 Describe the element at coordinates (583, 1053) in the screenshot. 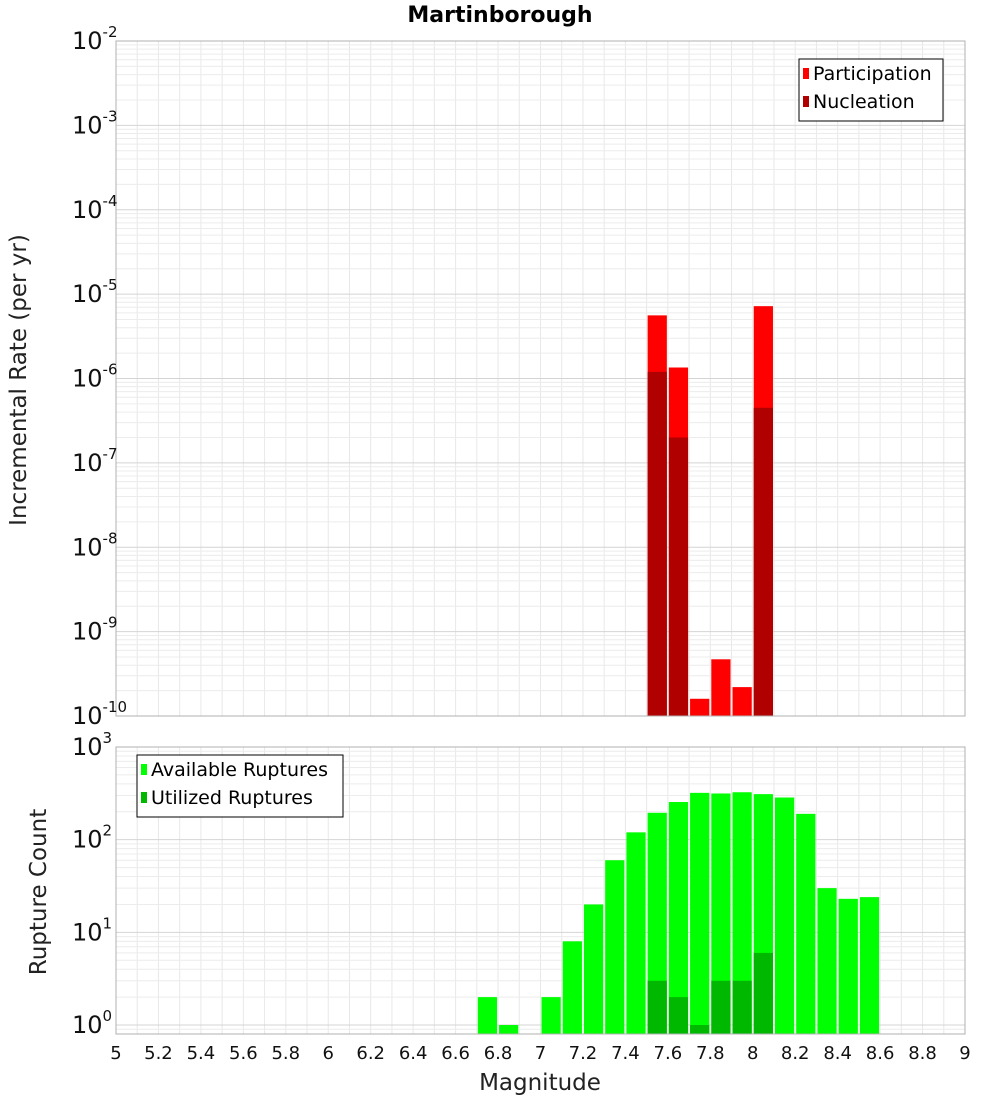

I see `count-x-tick-label: 7.2` at that location.